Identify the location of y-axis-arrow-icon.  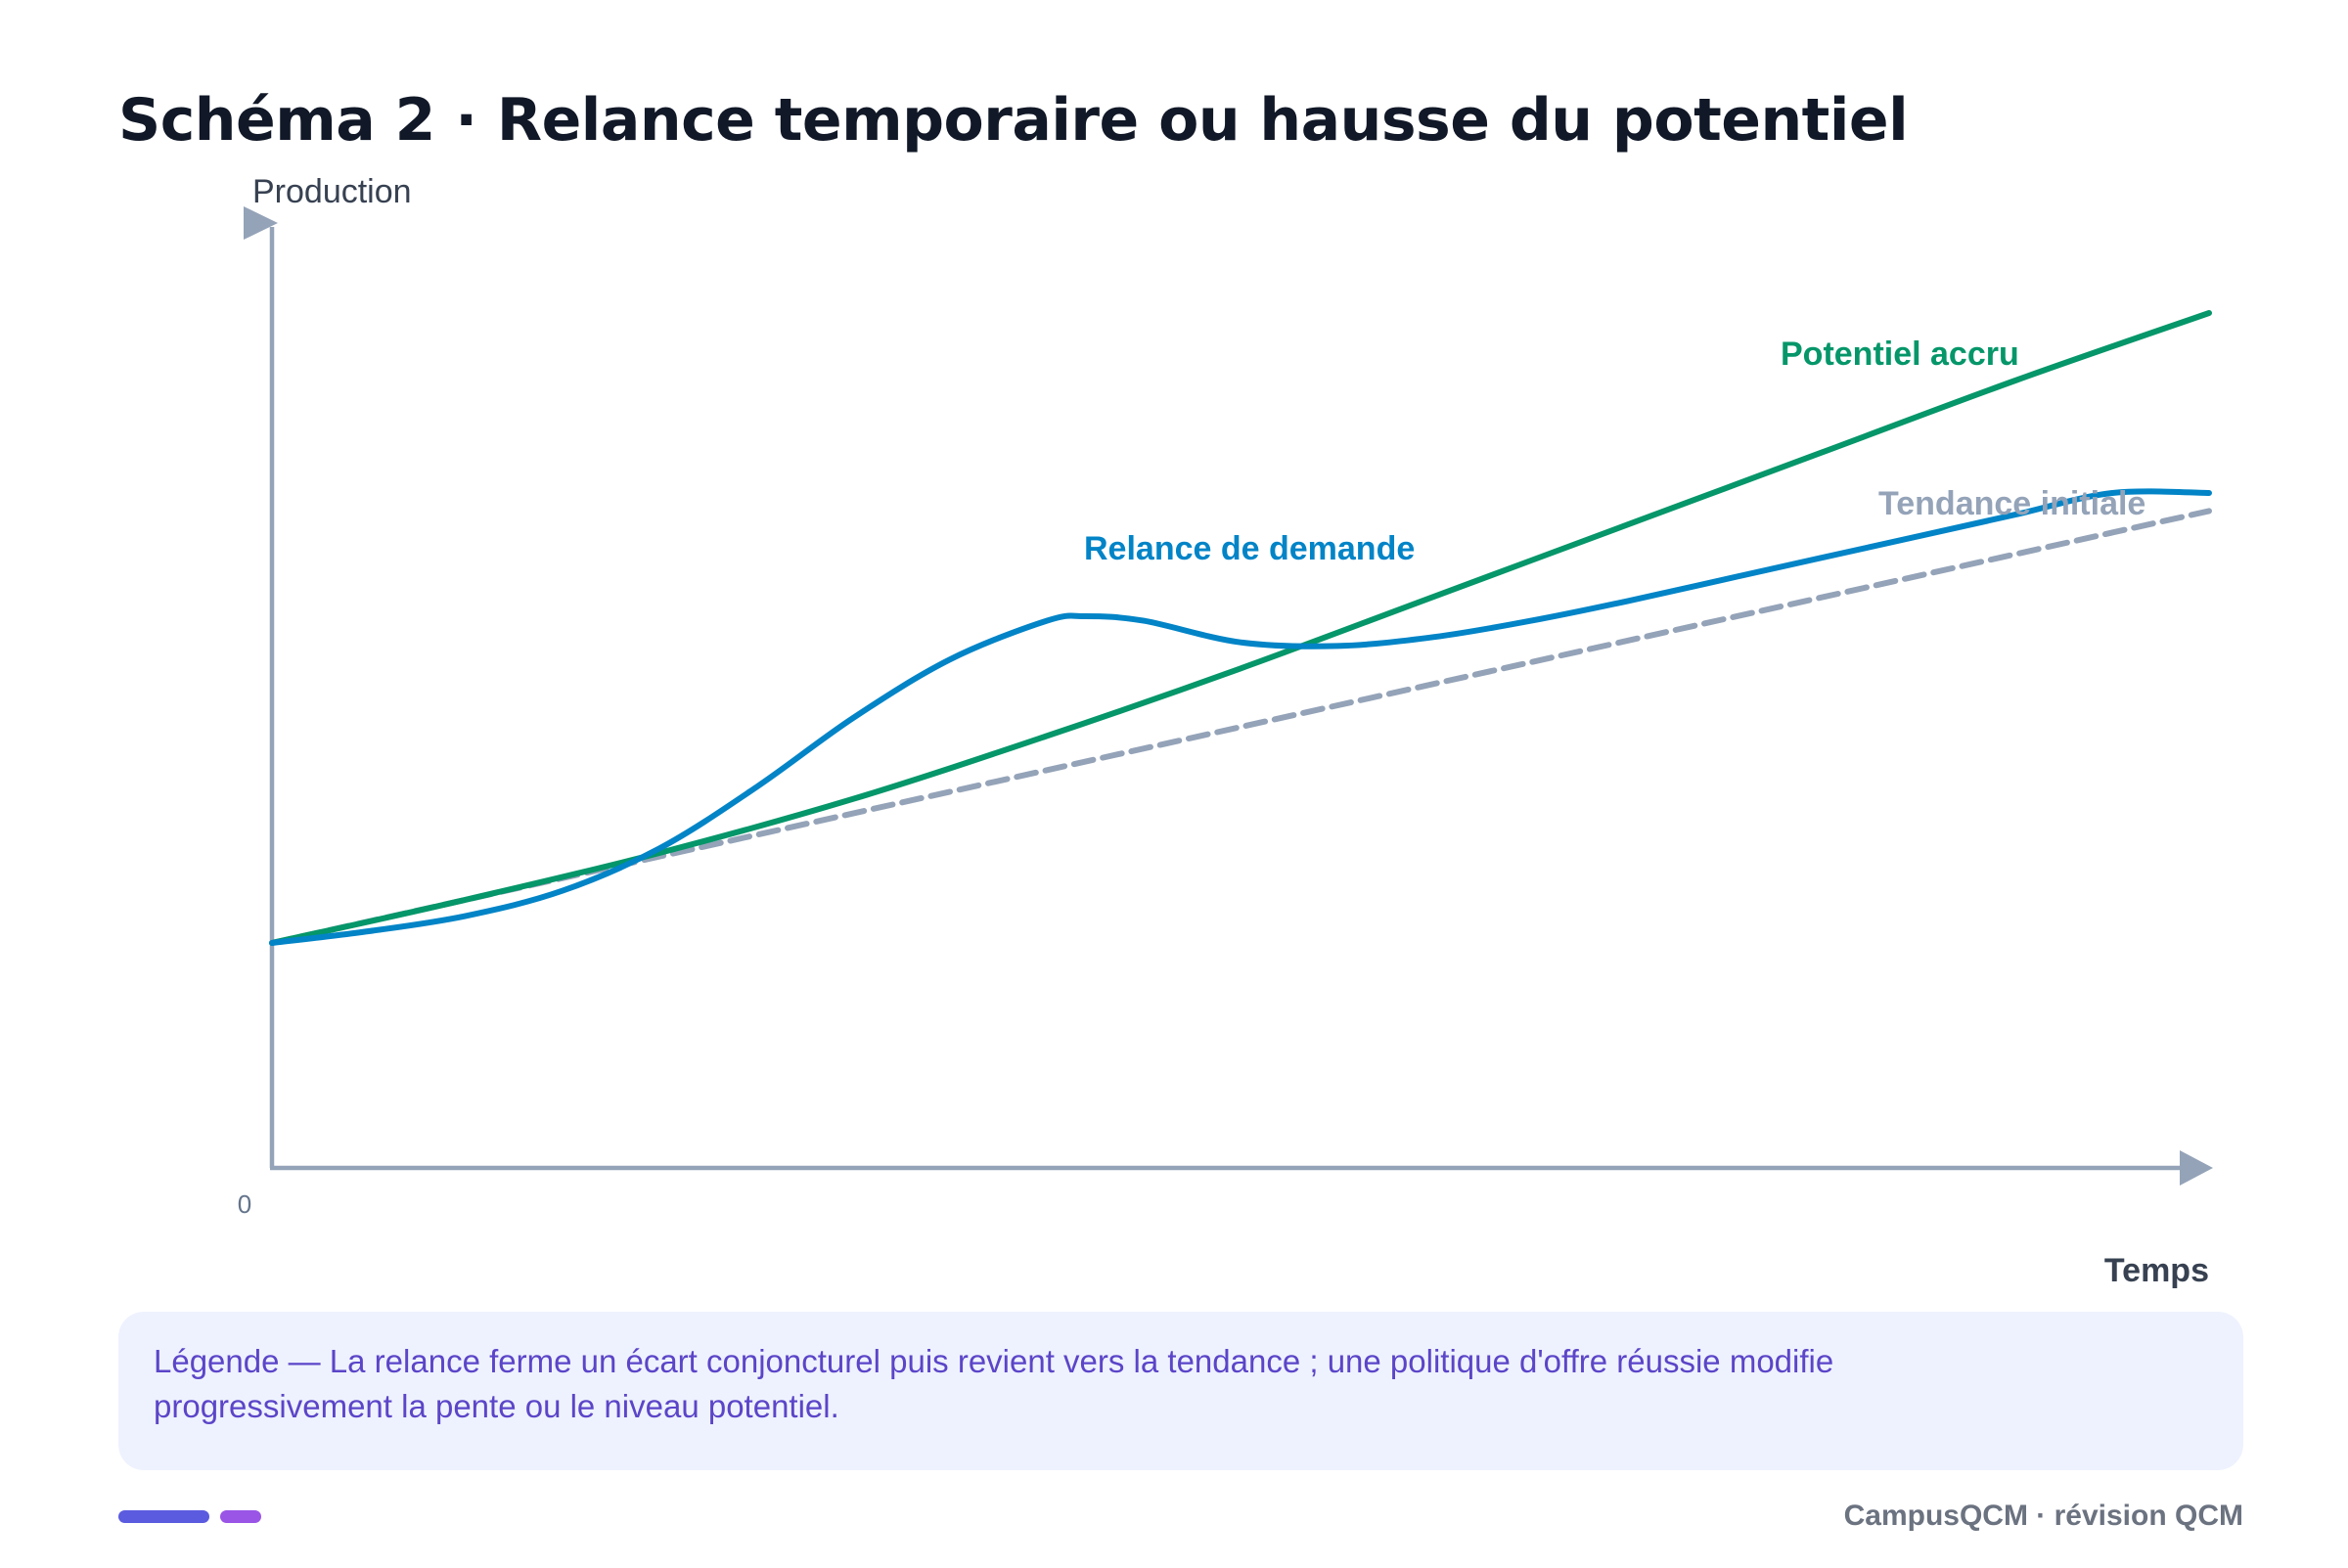
(261, 223).